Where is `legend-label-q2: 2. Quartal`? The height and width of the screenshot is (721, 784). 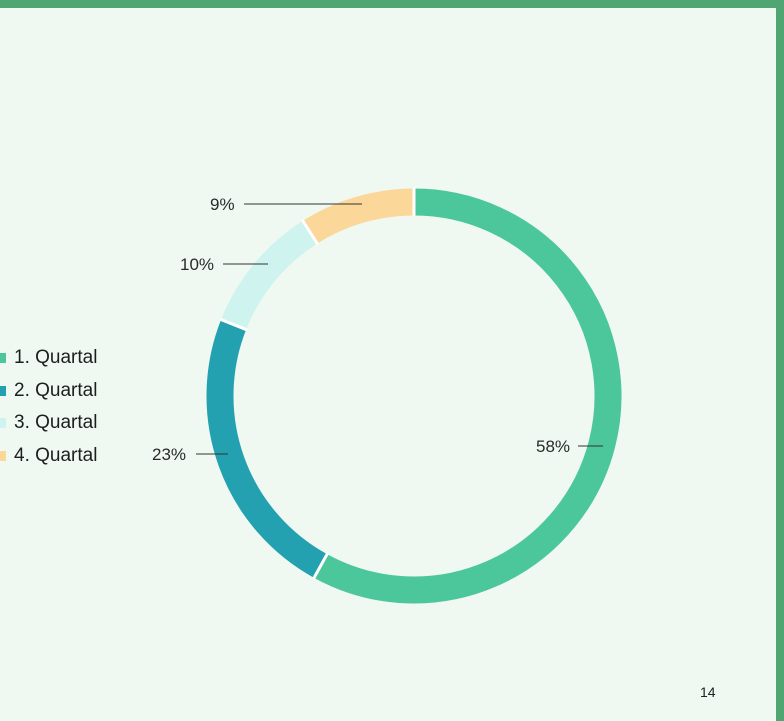 legend-label-q2: 2. Quartal is located at coordinates (56, 390).